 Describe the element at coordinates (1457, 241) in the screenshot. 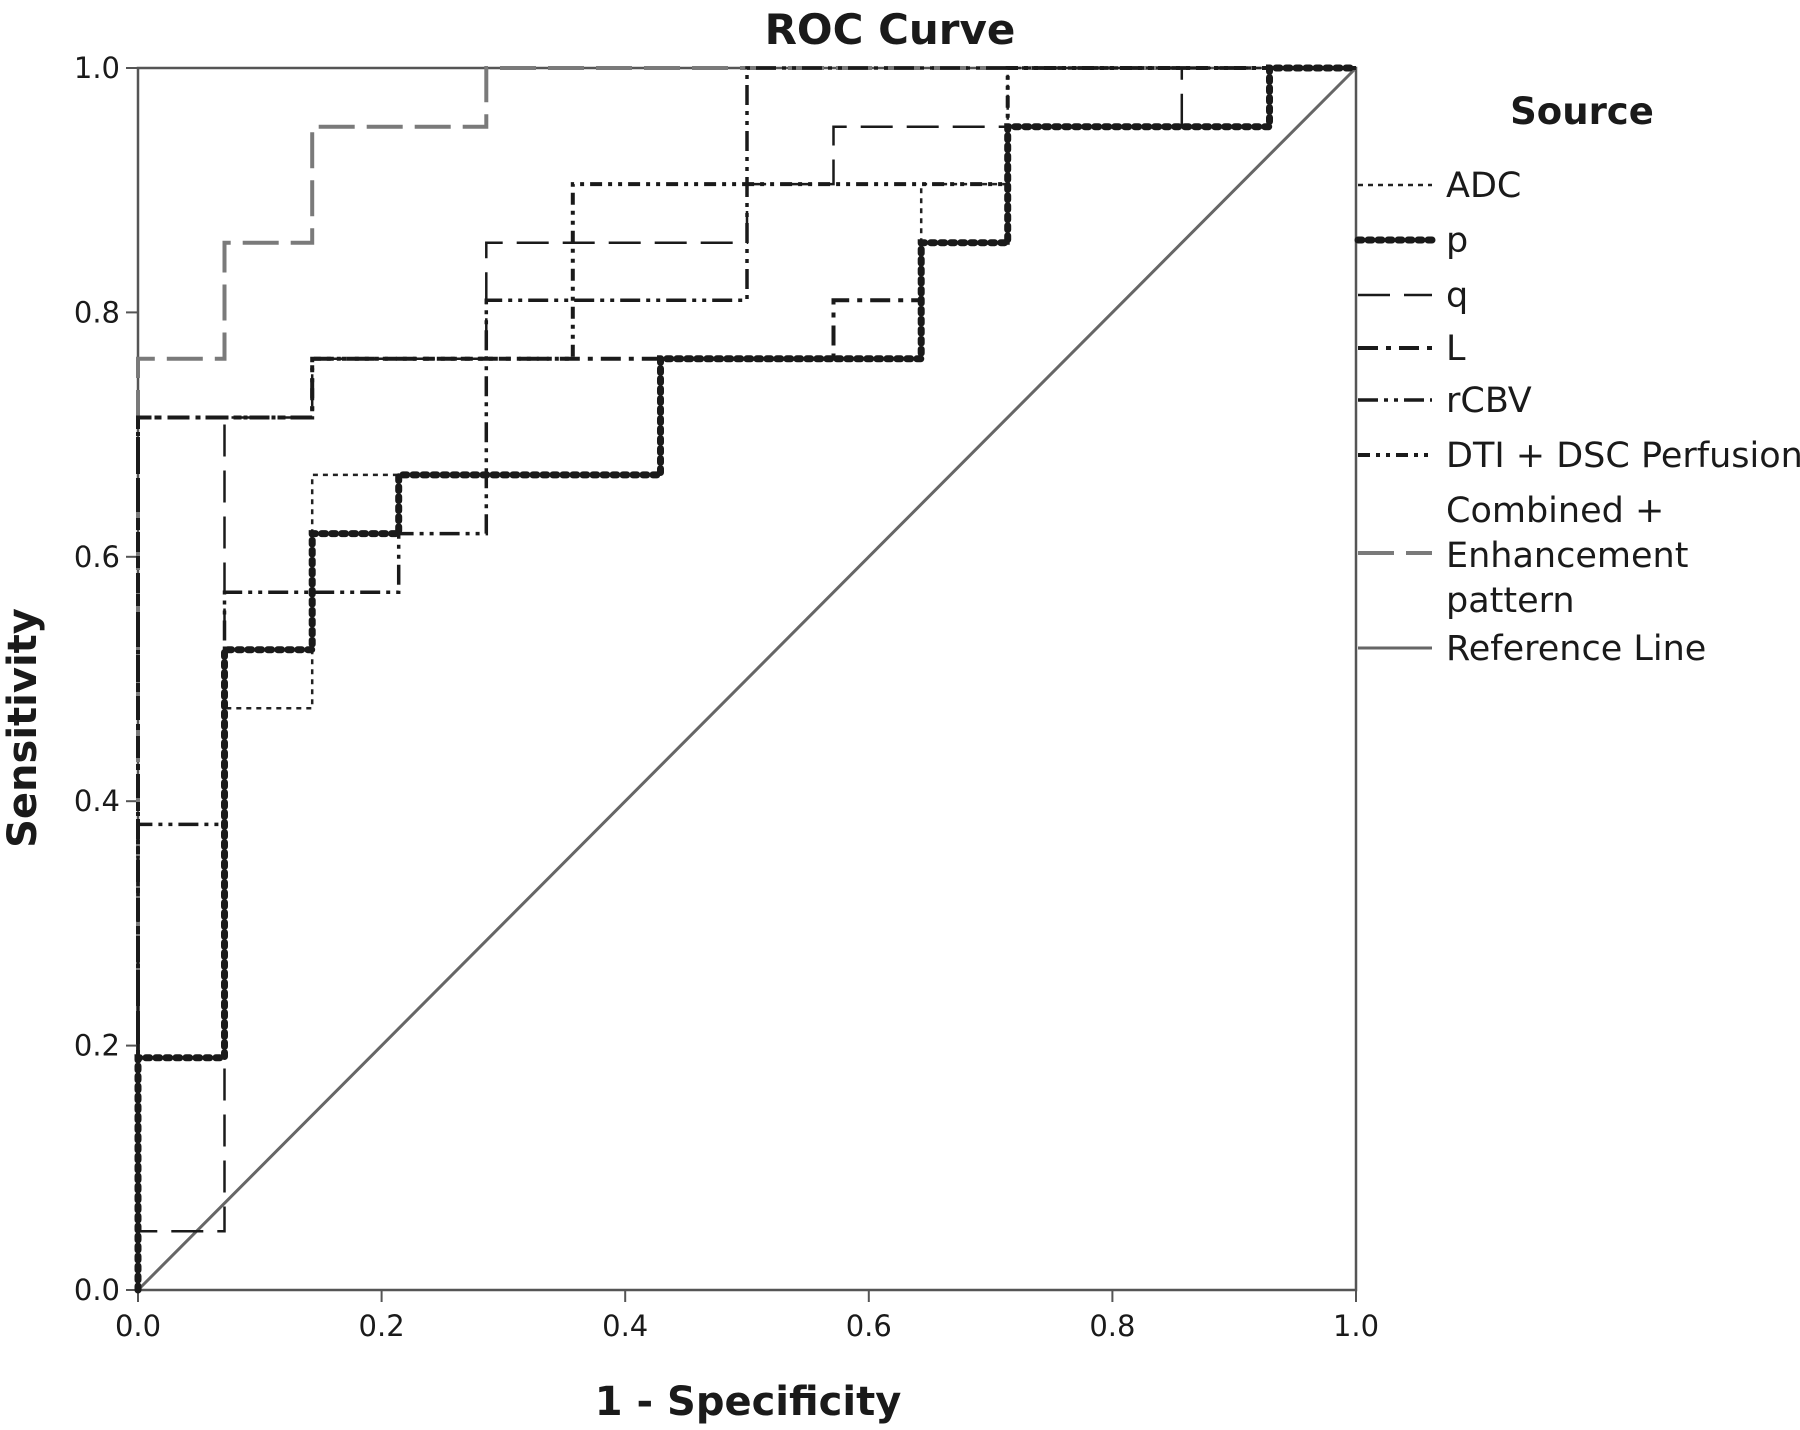

I see `legend-label: p` at that location.